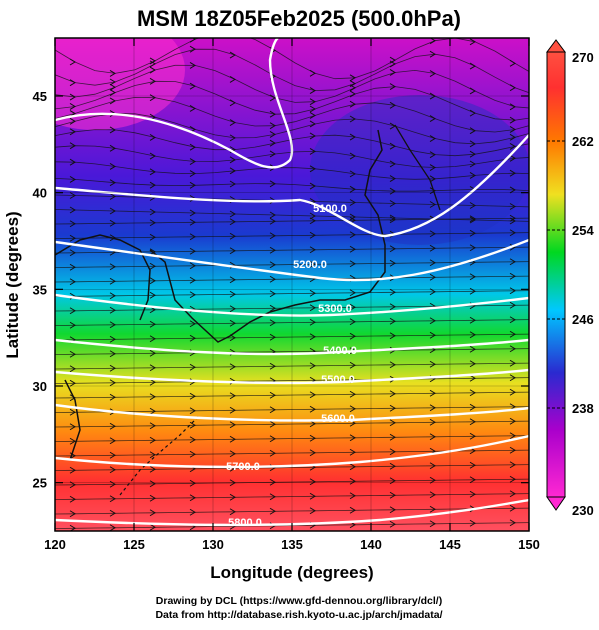 This screenshot has height=630, width=599. Describe the element at coordinates (556, 503) in the screenshot. I see `colorbar-lower-arrow` at that location.